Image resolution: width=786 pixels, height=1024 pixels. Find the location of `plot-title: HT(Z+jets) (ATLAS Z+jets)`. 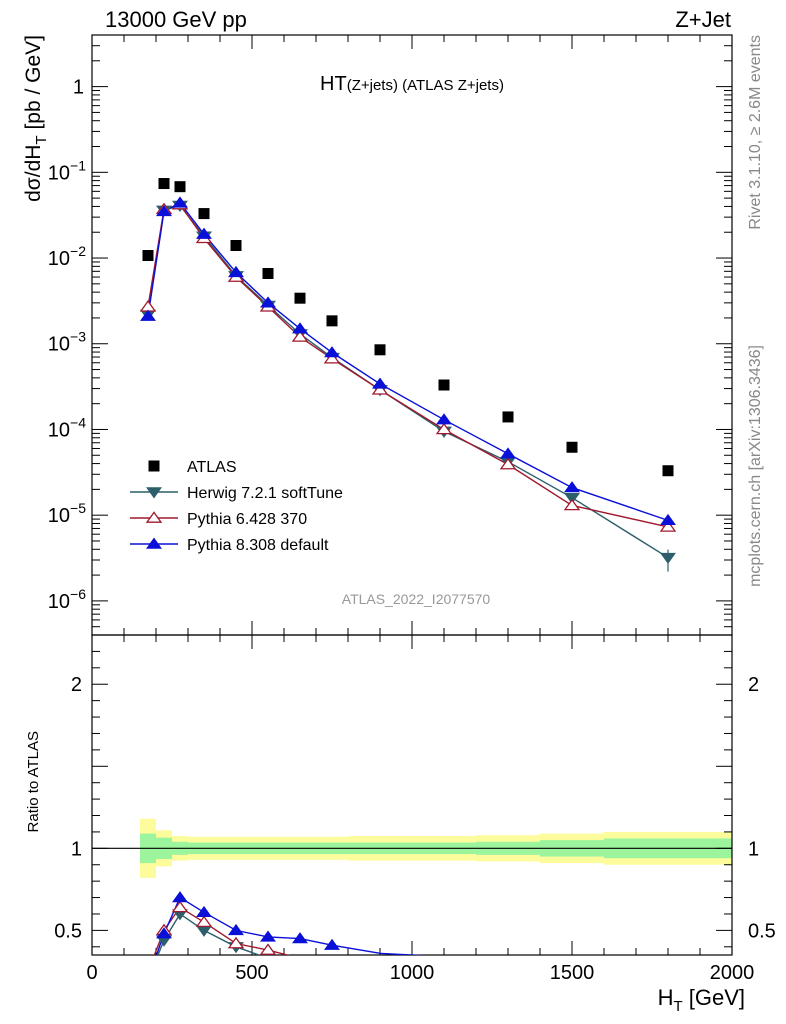

plot-title: HT(Z+jets) (ATLAS Z+jets) is located at coordinates (412, 84).